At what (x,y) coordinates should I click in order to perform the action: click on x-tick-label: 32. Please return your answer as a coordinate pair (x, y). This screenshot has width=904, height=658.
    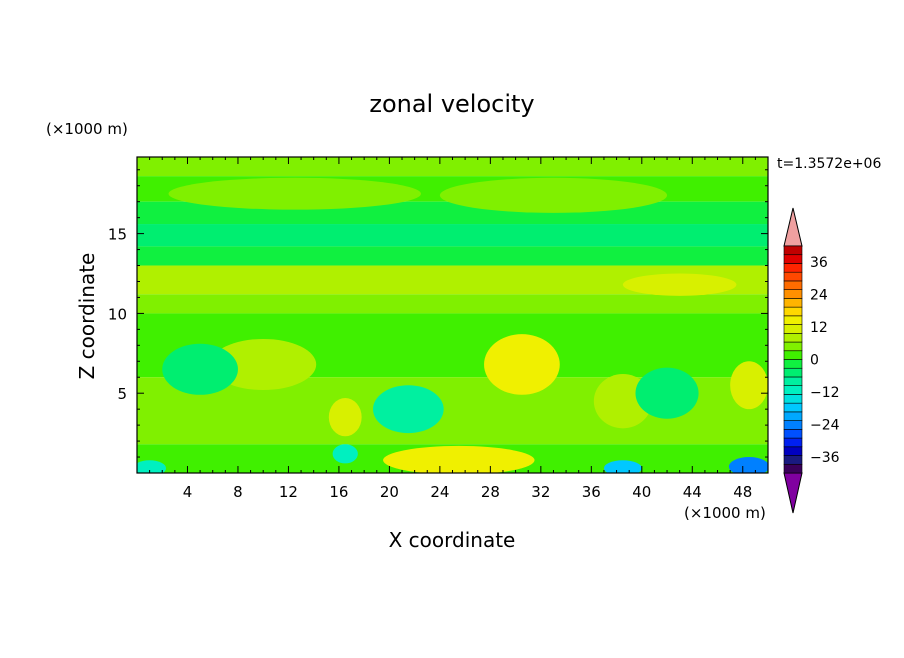
    Looking at the image, I should click on (540, 492).